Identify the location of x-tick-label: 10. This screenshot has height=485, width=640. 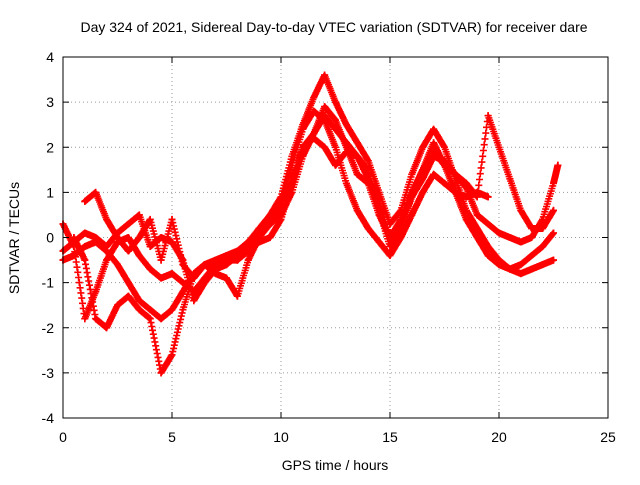
(281, 437).